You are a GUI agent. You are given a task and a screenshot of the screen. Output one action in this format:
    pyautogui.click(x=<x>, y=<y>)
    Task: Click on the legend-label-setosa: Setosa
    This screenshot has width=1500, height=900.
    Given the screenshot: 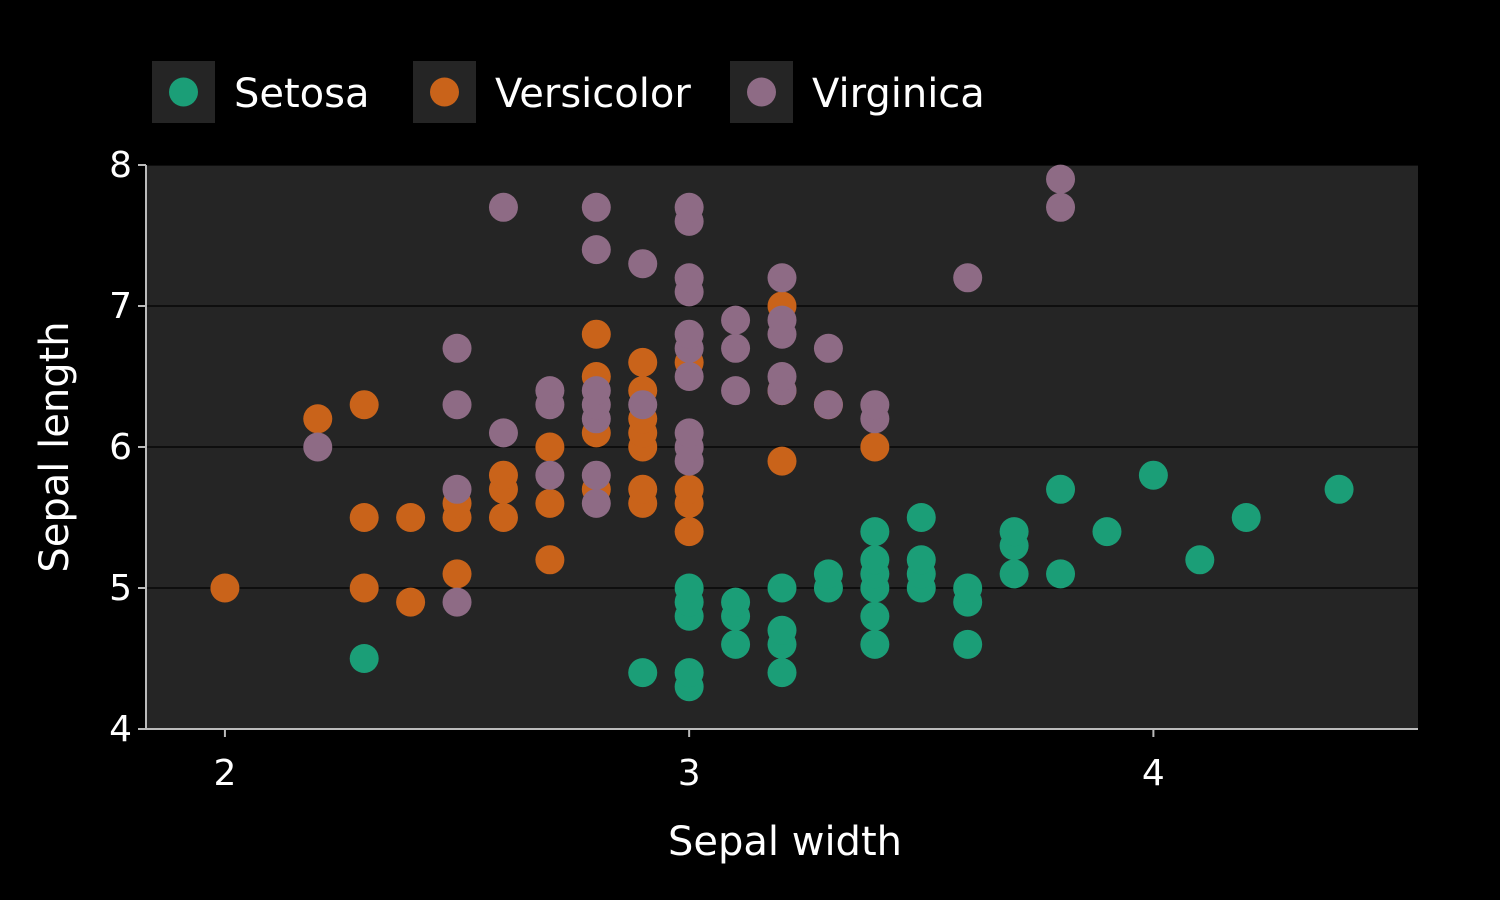 What is the action you would take?
    pyautogui.click(x=302, y=94)
    